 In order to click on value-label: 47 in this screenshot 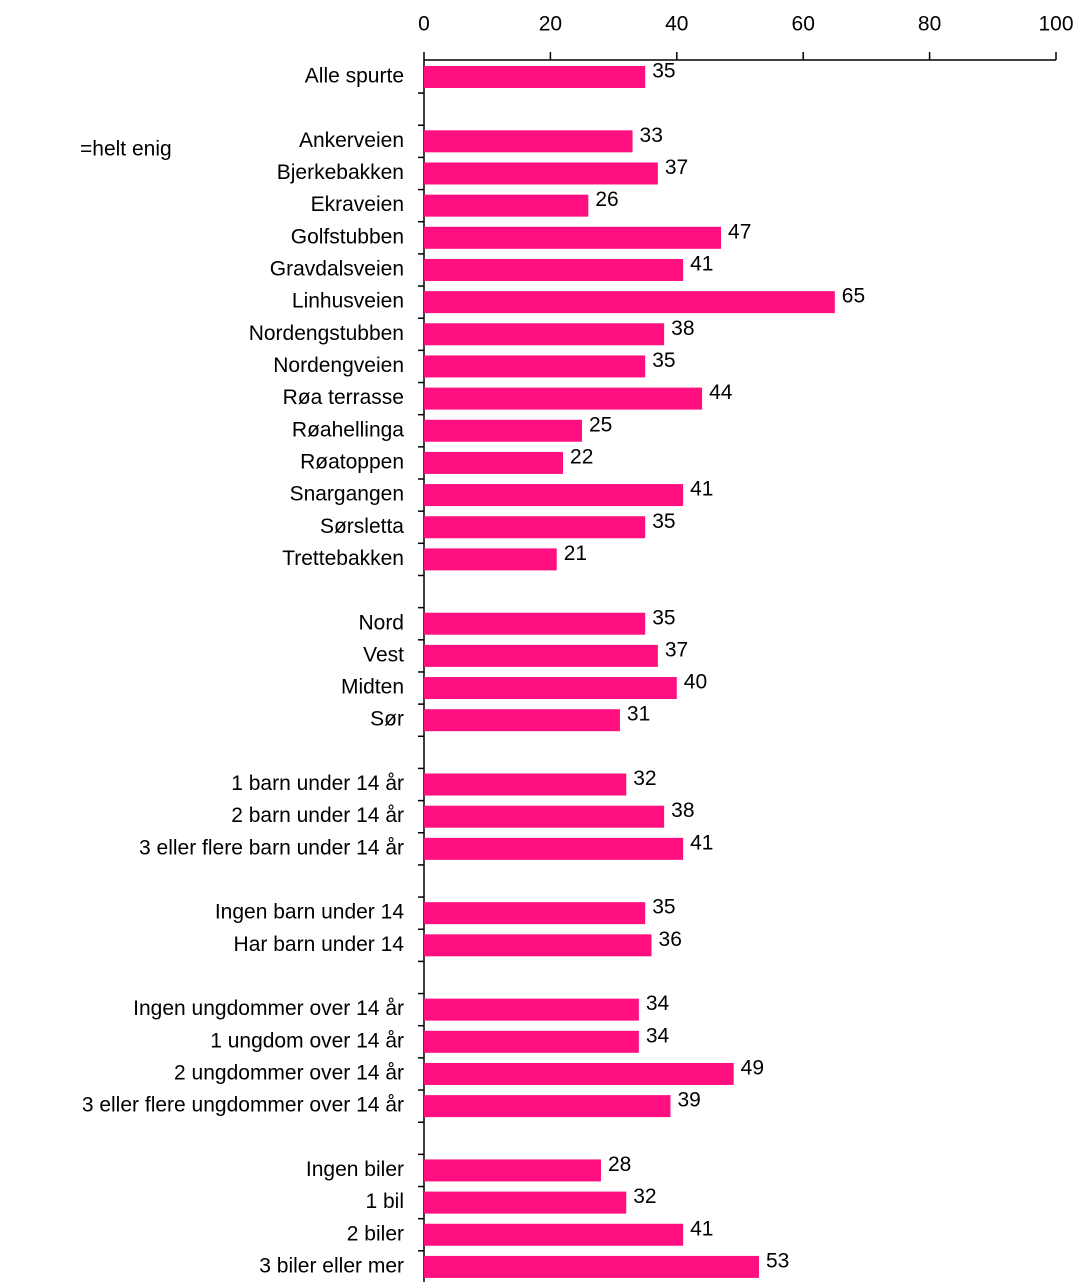, I will do `click(739, 231)`.